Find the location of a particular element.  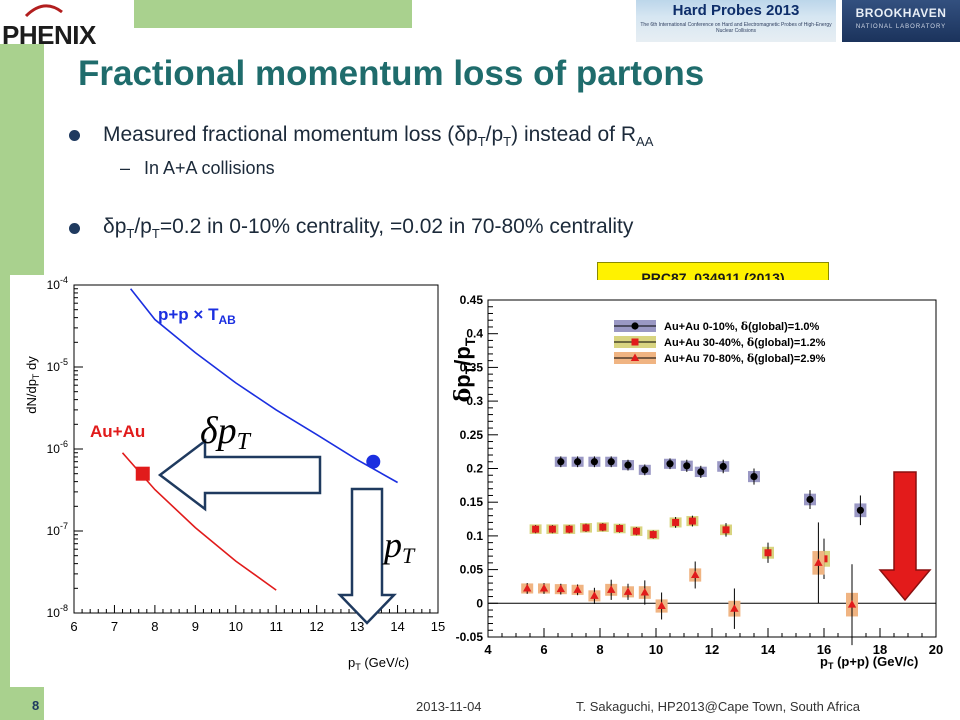

bullet-text: /p is located at coordinates (494, 134).